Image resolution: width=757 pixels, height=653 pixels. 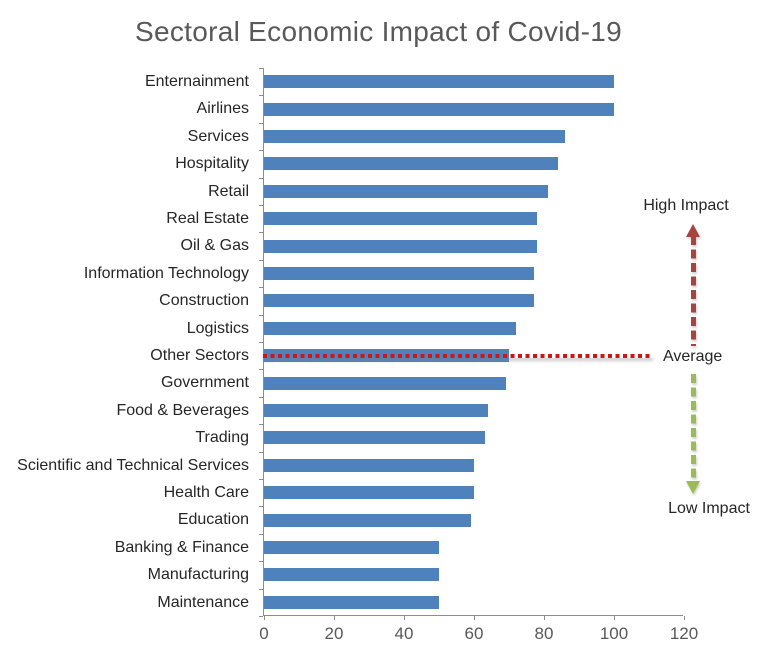 I want to click on category-label: Services, so click(x=218, y=136).